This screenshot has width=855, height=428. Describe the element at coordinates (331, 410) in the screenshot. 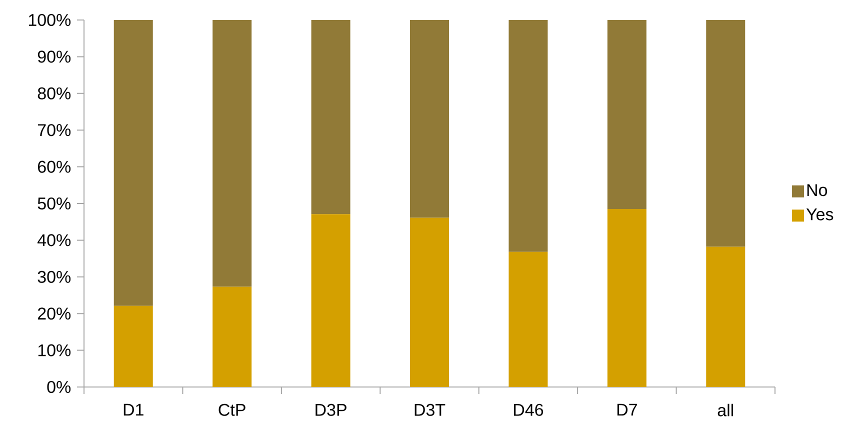

I see `x-tick-label: D3P` at that location.